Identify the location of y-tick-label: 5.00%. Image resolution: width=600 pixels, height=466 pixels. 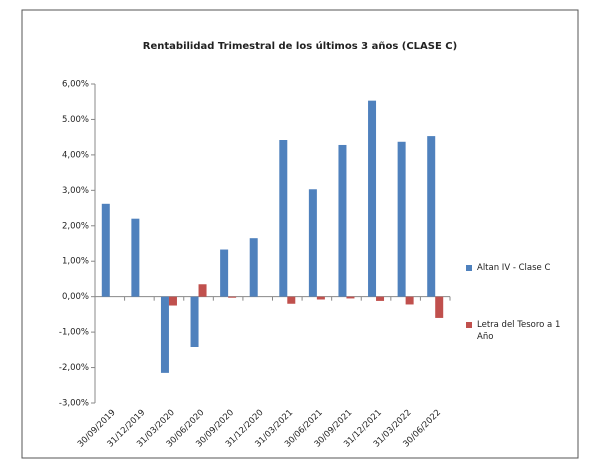
(75, 120).